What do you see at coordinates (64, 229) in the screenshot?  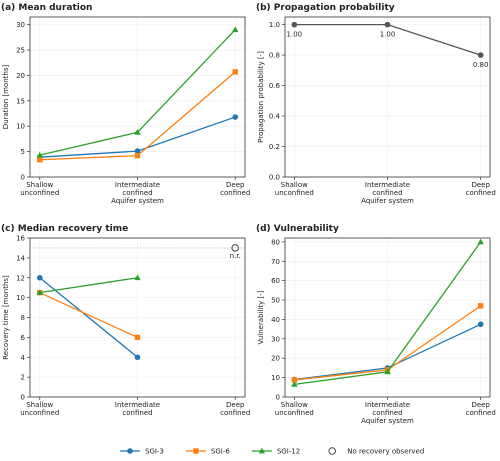 I see `panel-title: (c) Median recovery time` at bounding box center [64, 229].